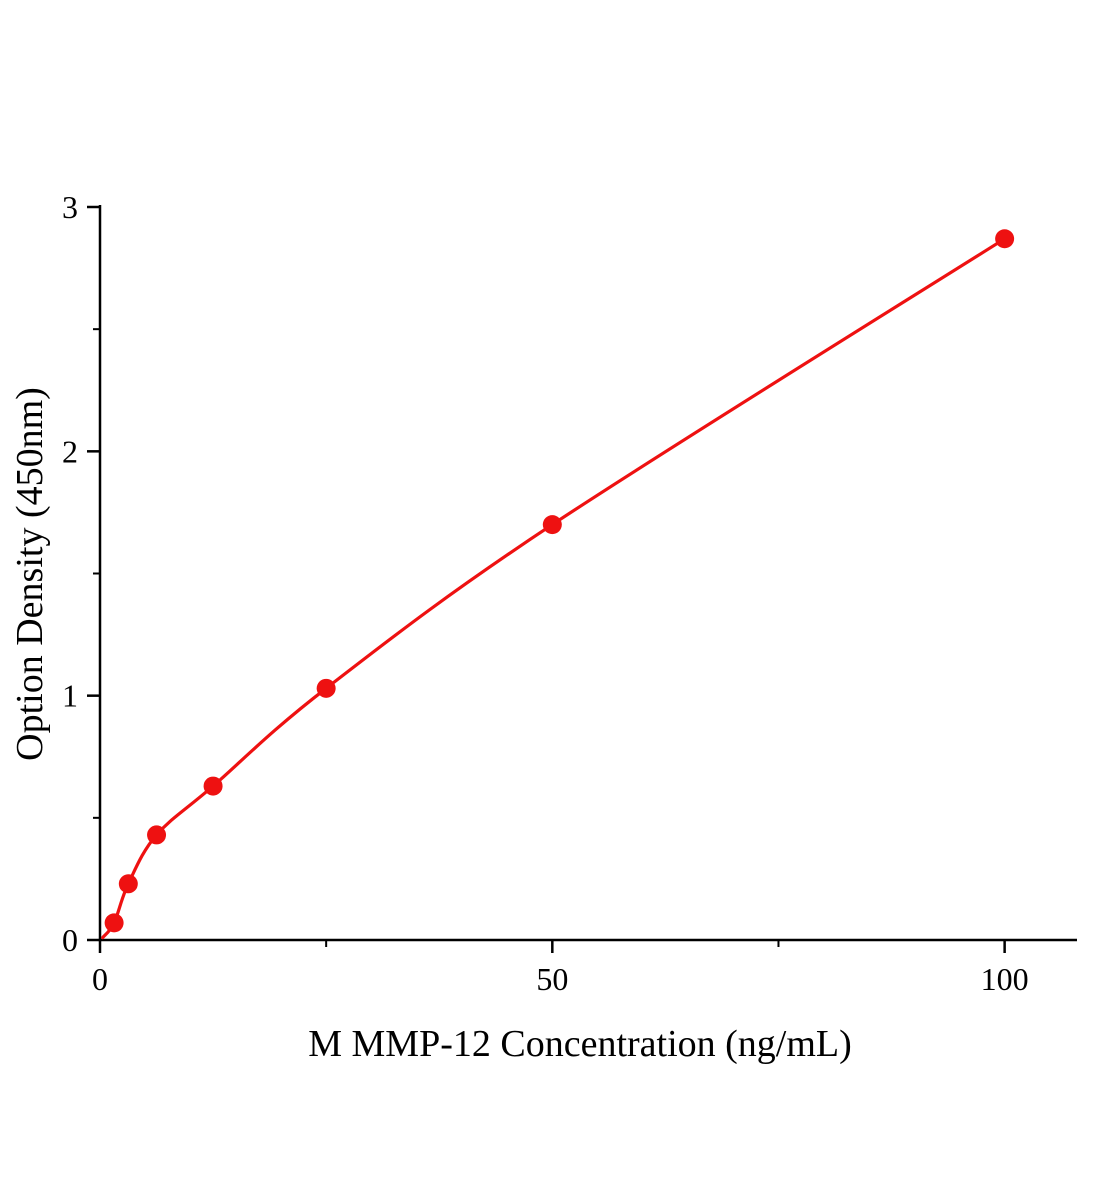 The image size is (1104, 1200). I want to click on y-tick-label: 0, so click(70, 940).